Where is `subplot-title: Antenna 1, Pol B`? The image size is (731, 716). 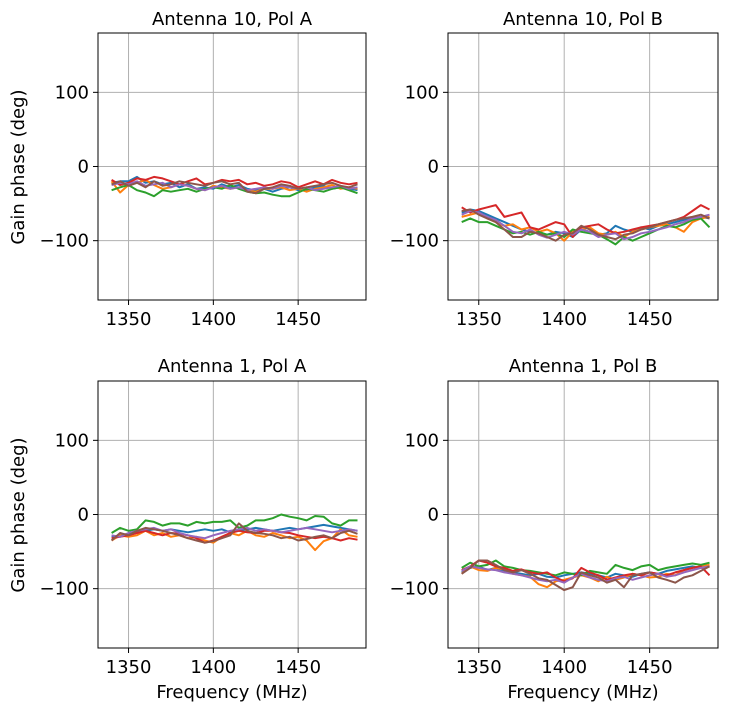 subplot-title: Antenna 1, Pol B is located at coordinates (583, 366).